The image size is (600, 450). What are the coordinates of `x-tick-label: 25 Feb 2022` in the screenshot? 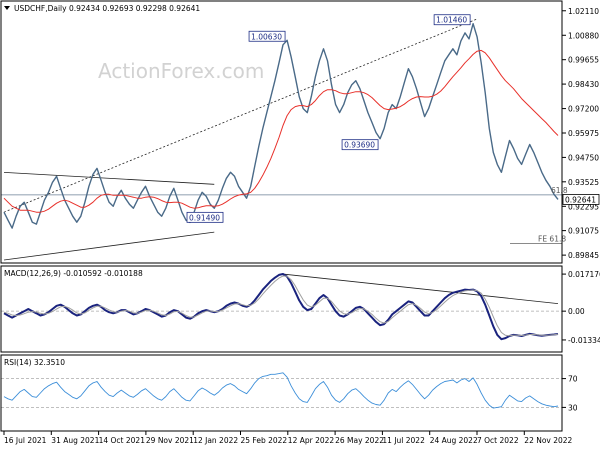 It's located at (264, 440).